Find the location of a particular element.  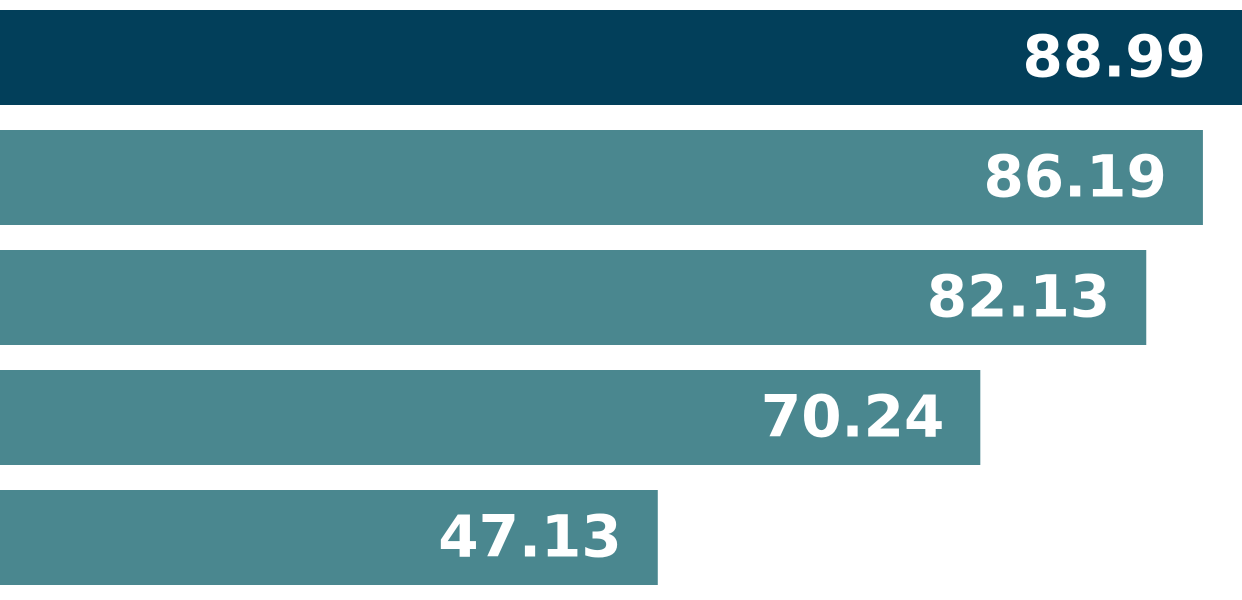

value-label: 47.13 is located at coordinates (529, 537).